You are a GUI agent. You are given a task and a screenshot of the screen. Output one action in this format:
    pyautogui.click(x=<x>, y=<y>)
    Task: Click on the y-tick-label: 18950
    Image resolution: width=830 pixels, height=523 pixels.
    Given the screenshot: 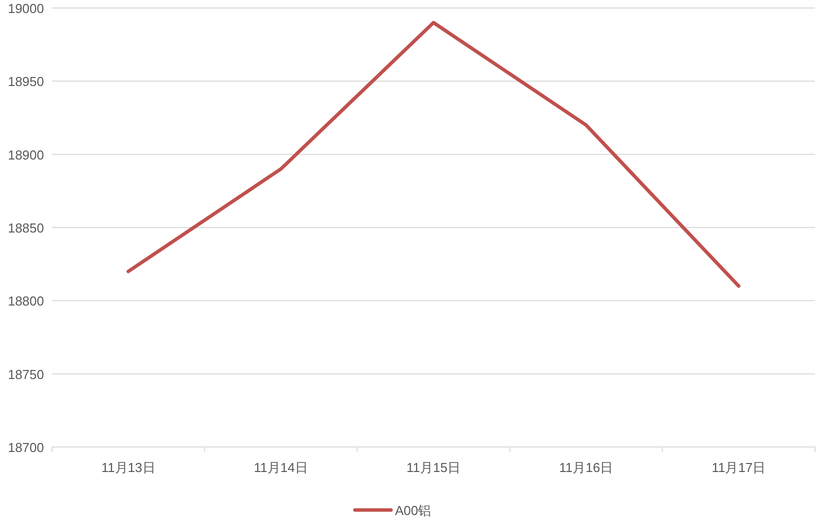 What is the action you would take?
    pyautogui.click(x=26, y=82)
    